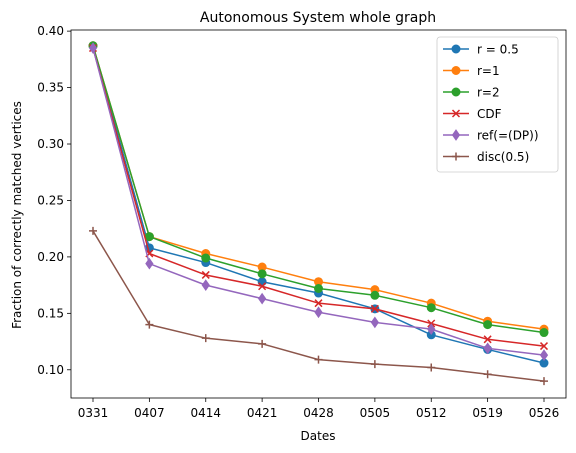 The width and height of the screenshot is (576, 453). Describe the element at coordinates (497, 104) in the screenshot. I see `legend: r = 0.5 r=1 r=2 CDF ref(=(DP)) disc(0.5)` at that location.